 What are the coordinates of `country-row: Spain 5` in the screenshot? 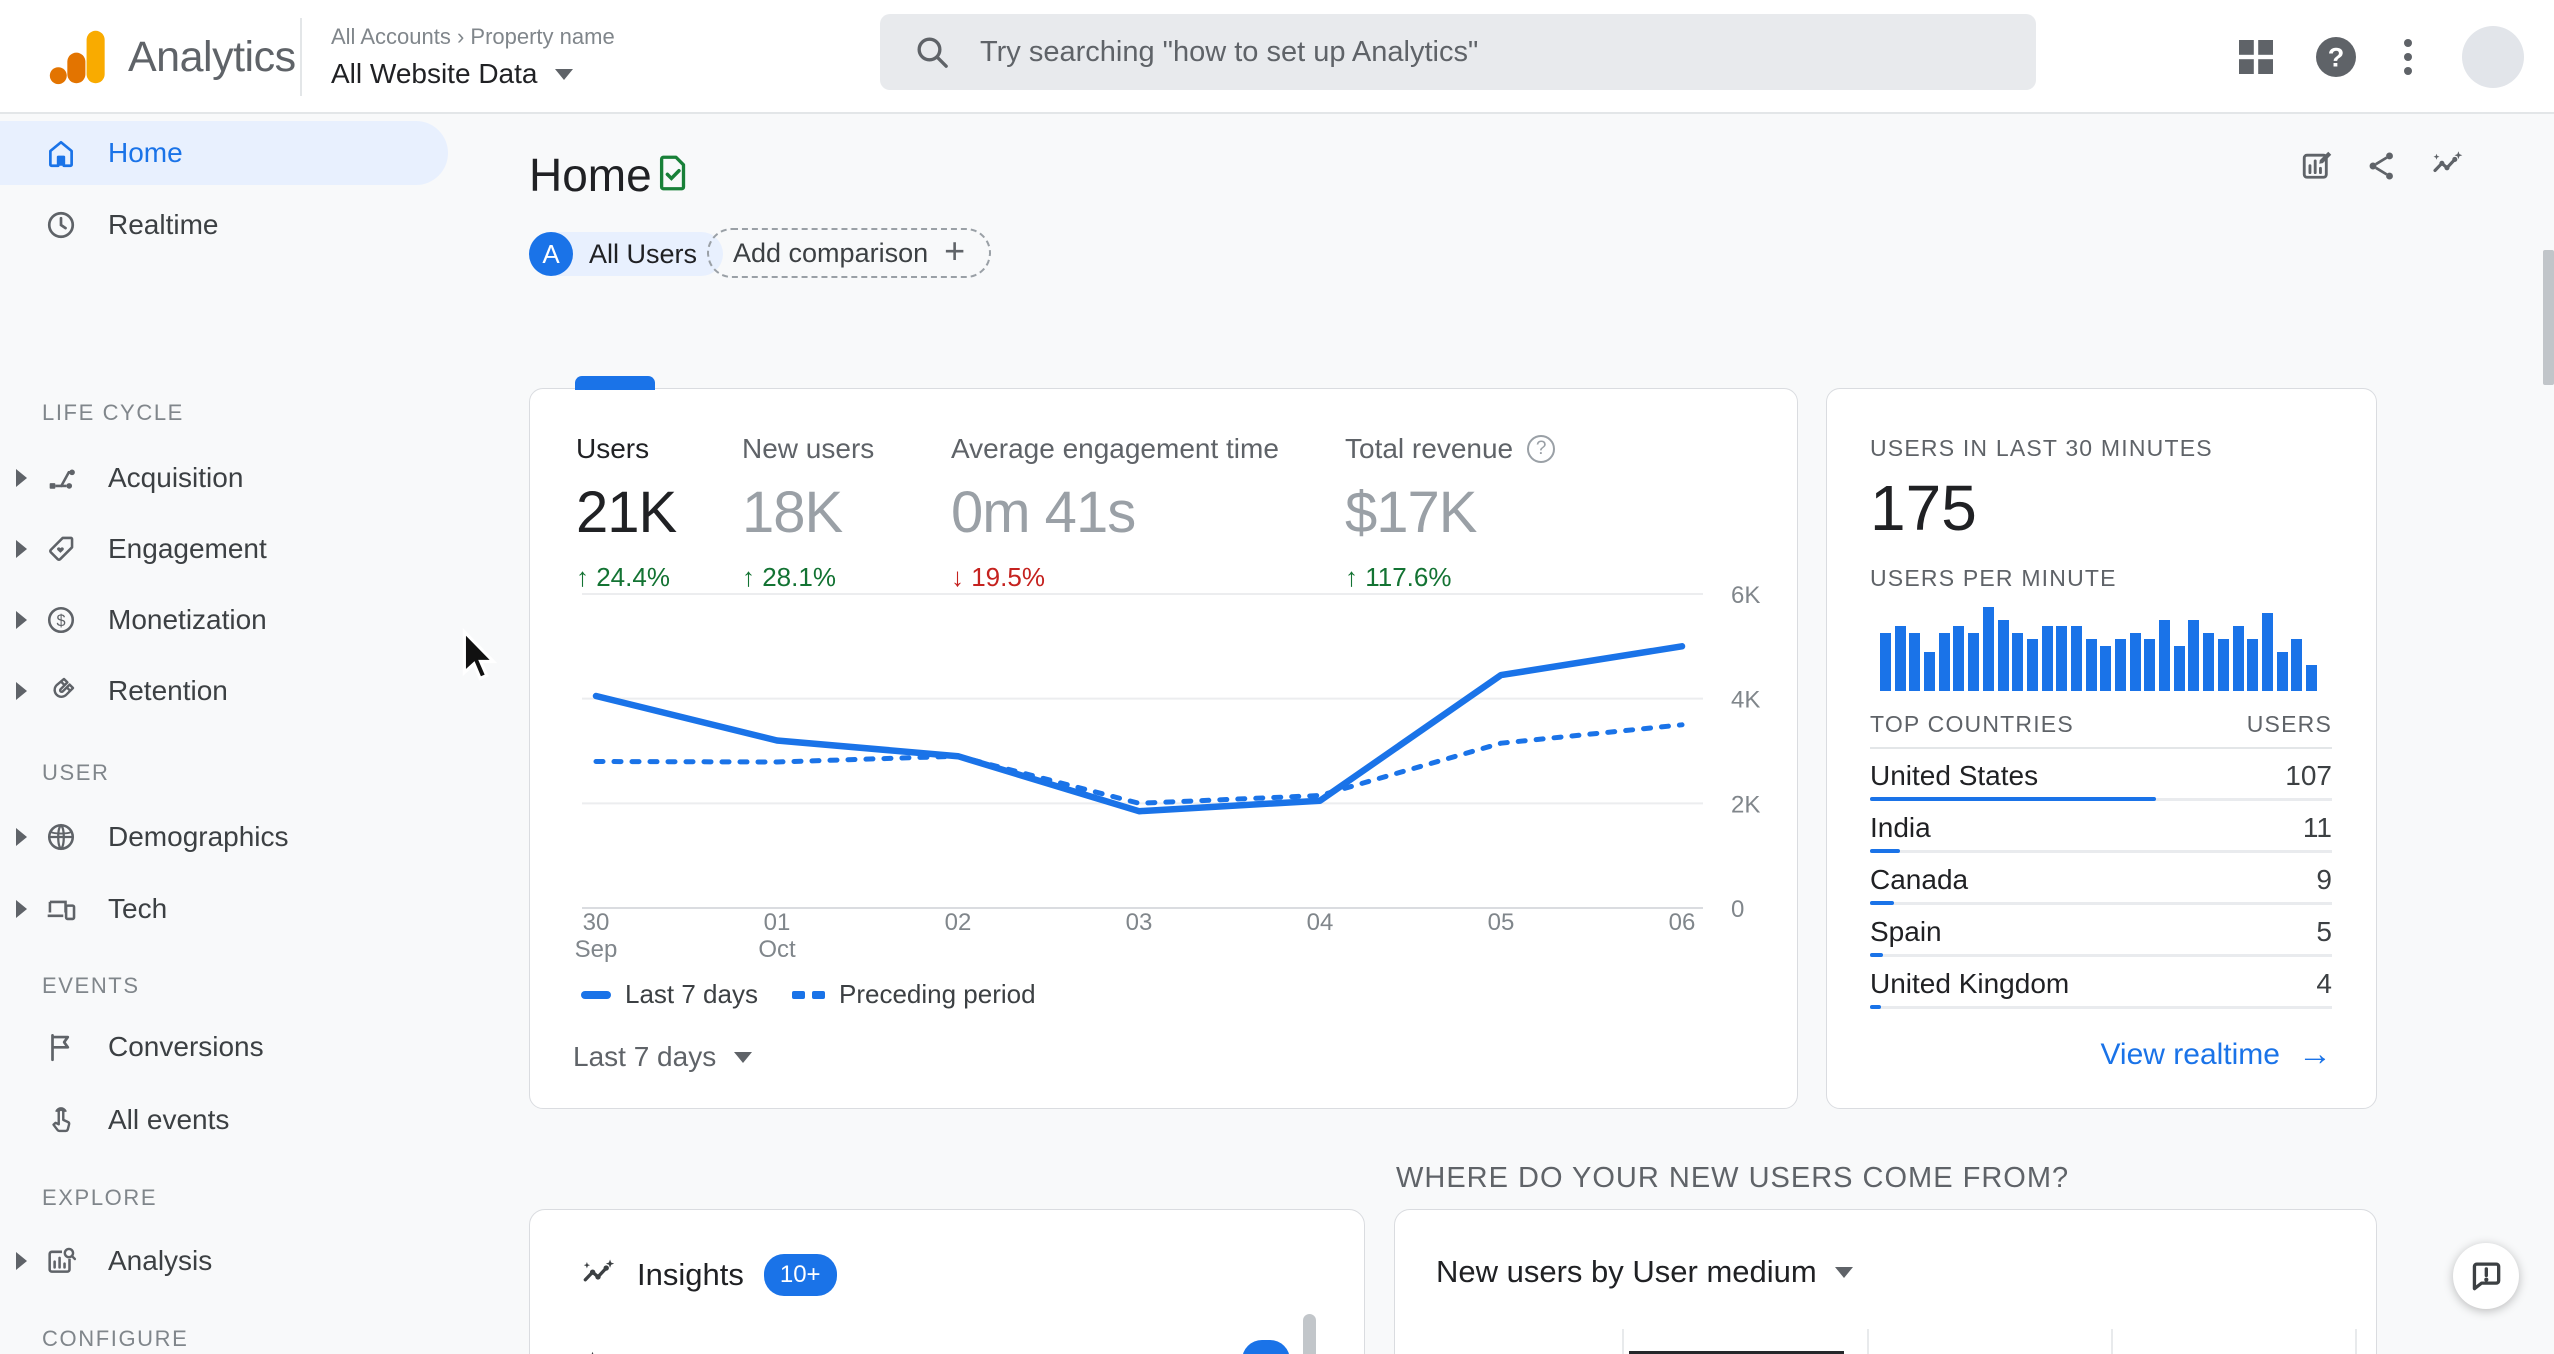 It's located at (2101, 931).